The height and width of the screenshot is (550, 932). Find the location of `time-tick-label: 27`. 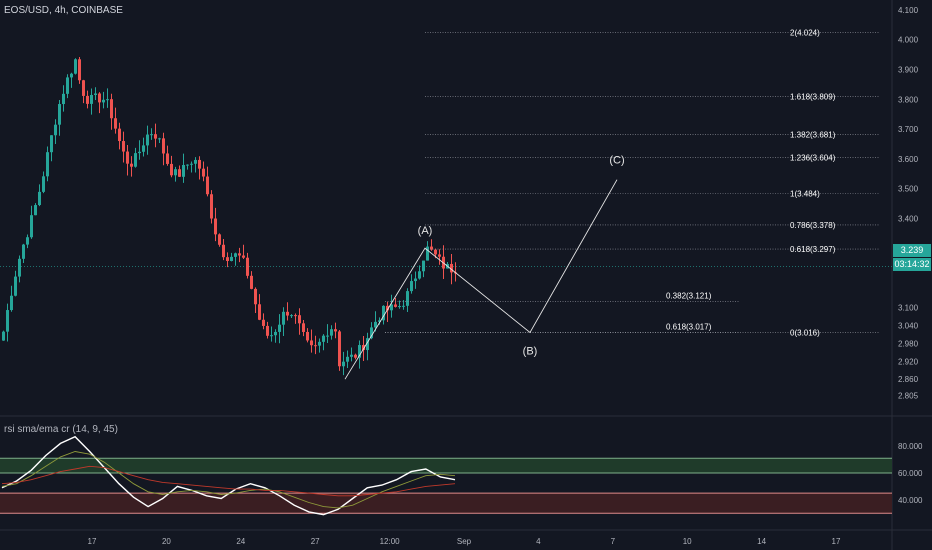

time-tick-label: 27 is located at coordinates (315, 541).